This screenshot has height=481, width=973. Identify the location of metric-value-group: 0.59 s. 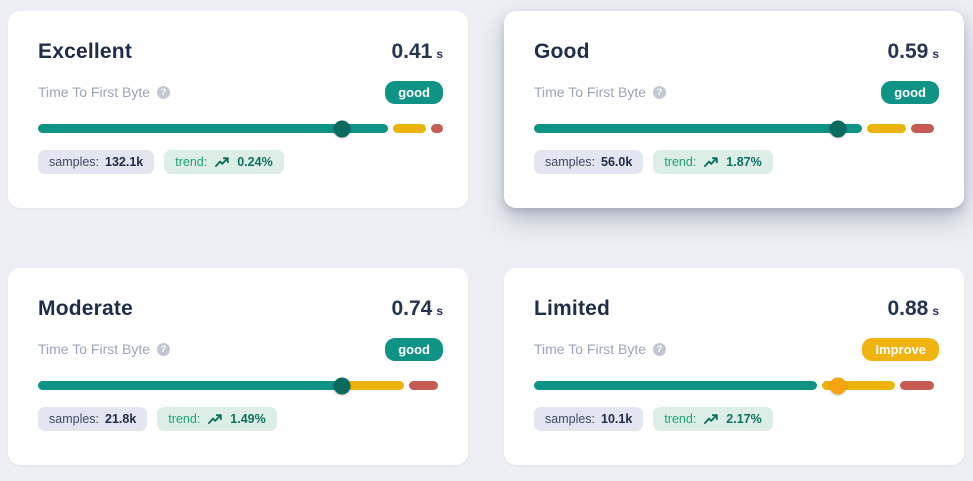
(913, 53).